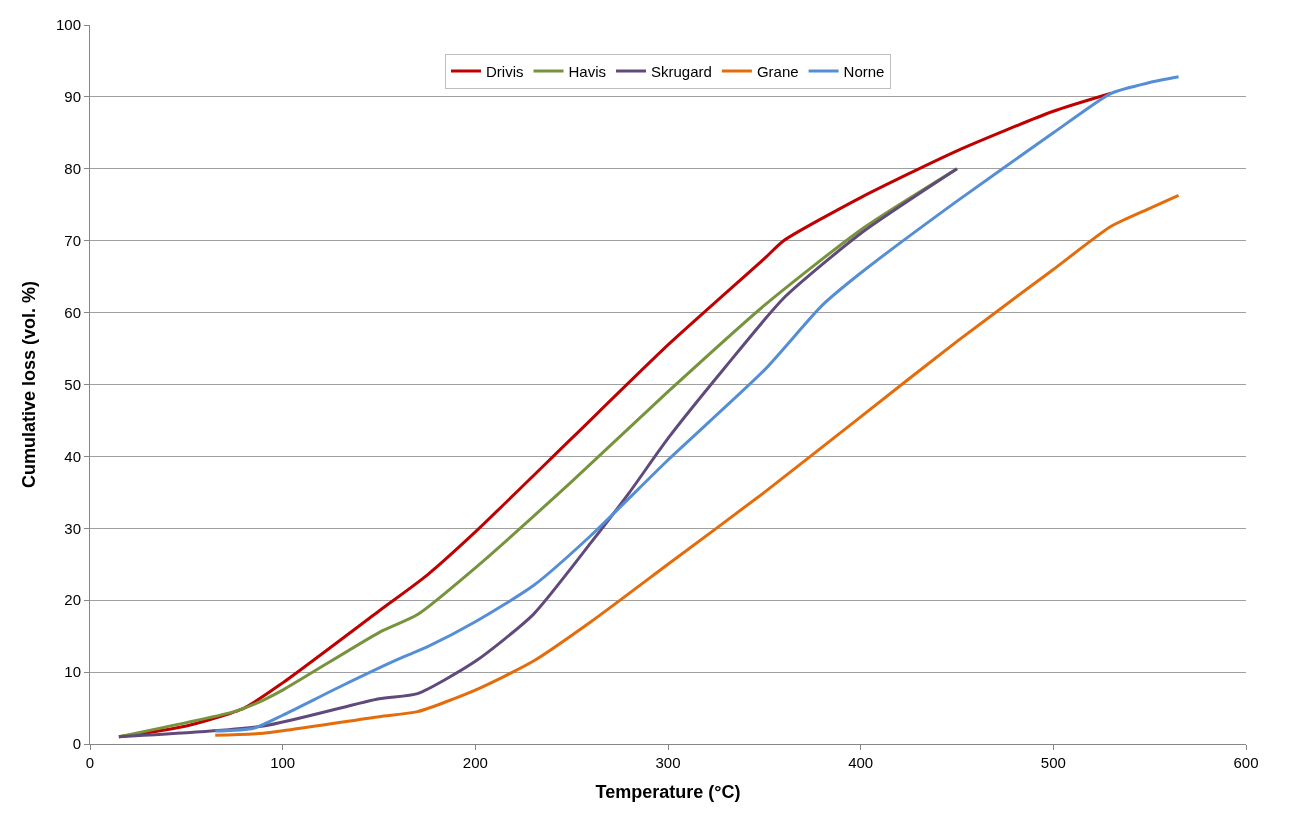 Image resolution: width=1291 pixels, height=814 pixels. What do you see at coordinates (29, 384) in the screenshot?
I see `y-axis-title: Cumulative loss (vol. %)` at bounding box center [29, 384].